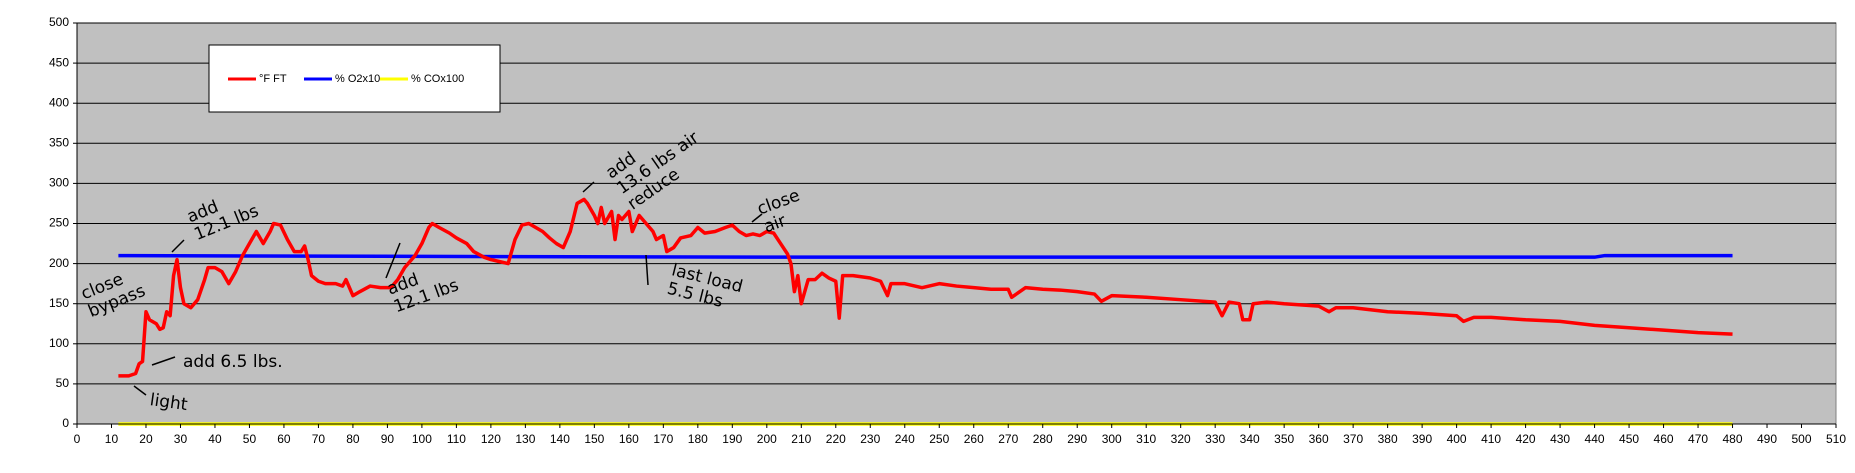 The image size is (1855, 473). What do you see at coordinates (181, 439) in the screenshot?
I see `x-tick-label: 30` at bounding box center [181, 439].